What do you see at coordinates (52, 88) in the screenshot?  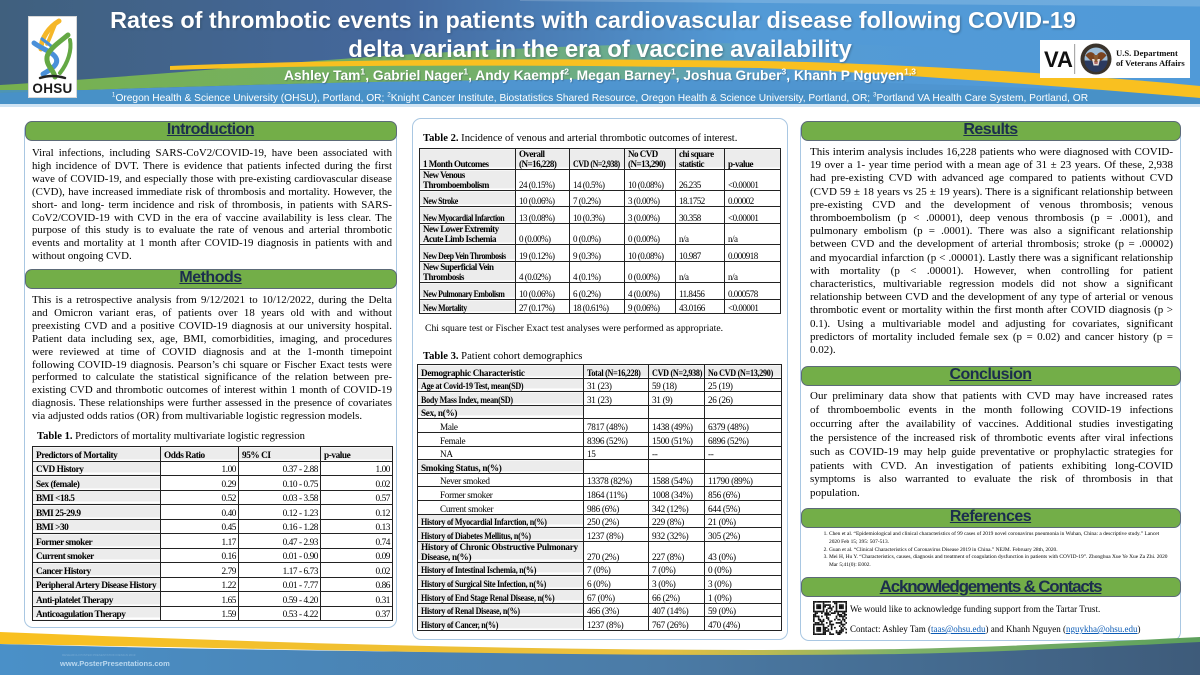 I see `svg-text: OHSU` at bounding box center [52, 88].